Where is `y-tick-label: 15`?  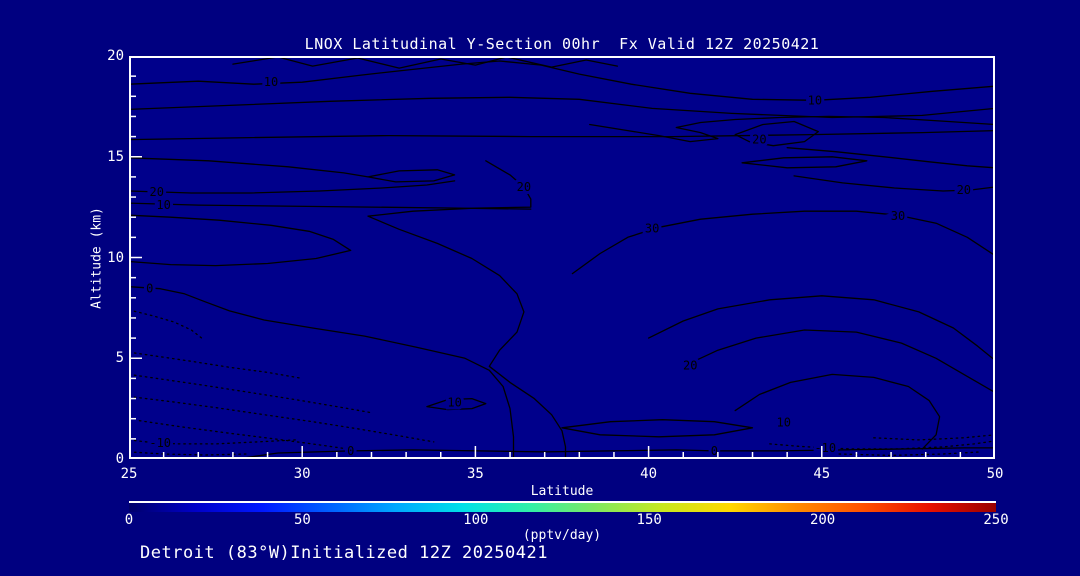
y-tick-label: 15 is located at coordinates (115, 156).